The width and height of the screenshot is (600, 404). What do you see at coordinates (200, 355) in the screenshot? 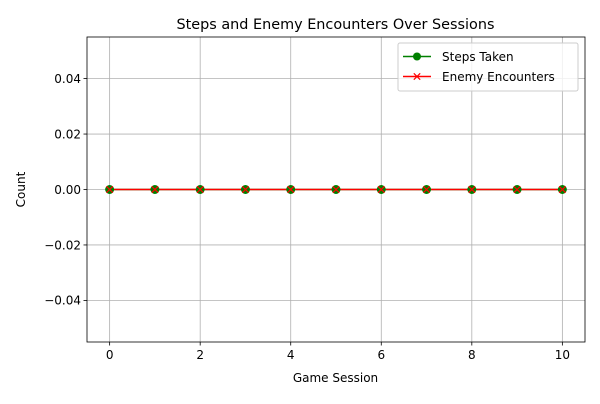
I see `x-tick-label: 2` at bounding box center [200, 355].